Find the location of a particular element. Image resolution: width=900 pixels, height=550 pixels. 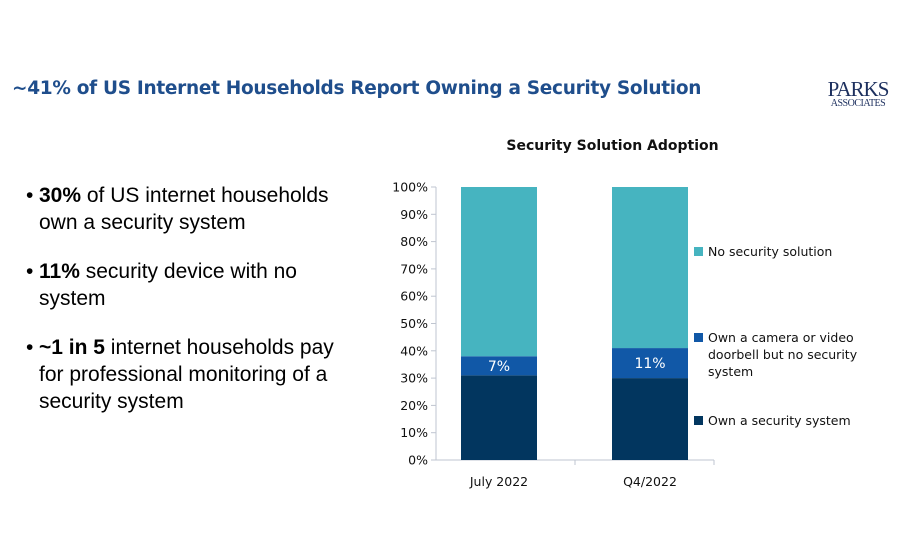

logo-line-2: ASSOCIATES is located at coordinates (858, 103).